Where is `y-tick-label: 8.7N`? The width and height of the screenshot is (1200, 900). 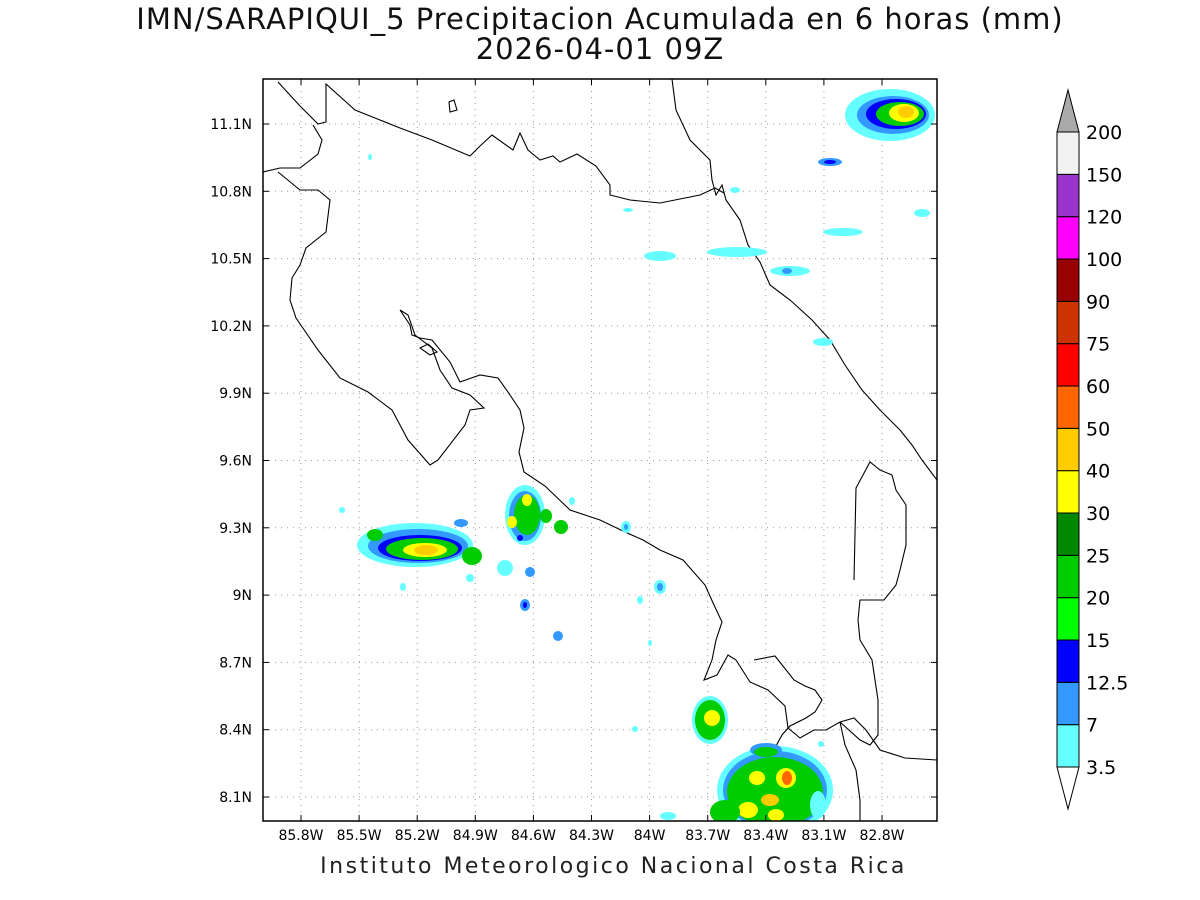 y-tick-label: 8.7N is located at coordinates (235, 663).